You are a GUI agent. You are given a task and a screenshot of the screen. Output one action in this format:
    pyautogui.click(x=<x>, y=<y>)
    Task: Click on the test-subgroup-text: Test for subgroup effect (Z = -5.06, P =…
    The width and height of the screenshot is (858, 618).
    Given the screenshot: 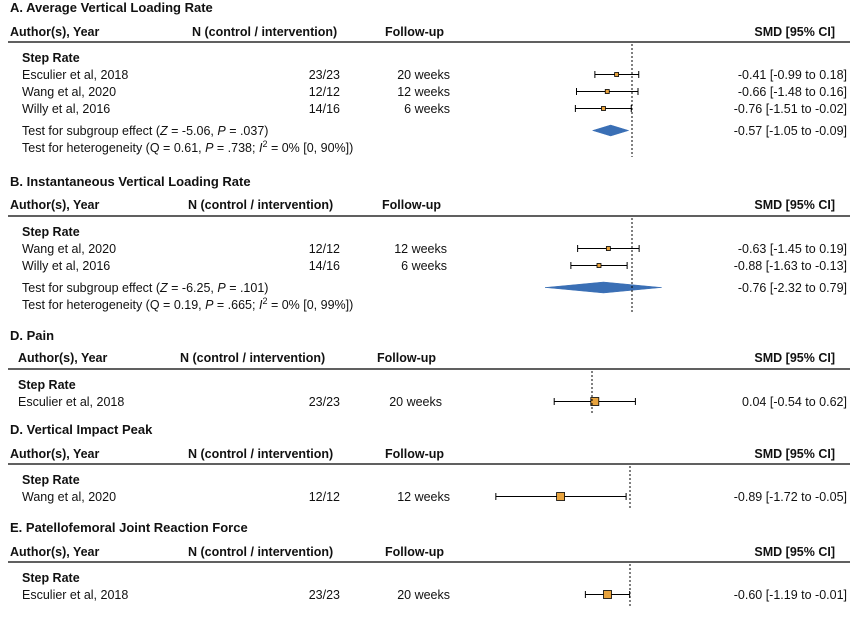 What is the action you would take?
    pyautogui.click(x=145, y=131)
    